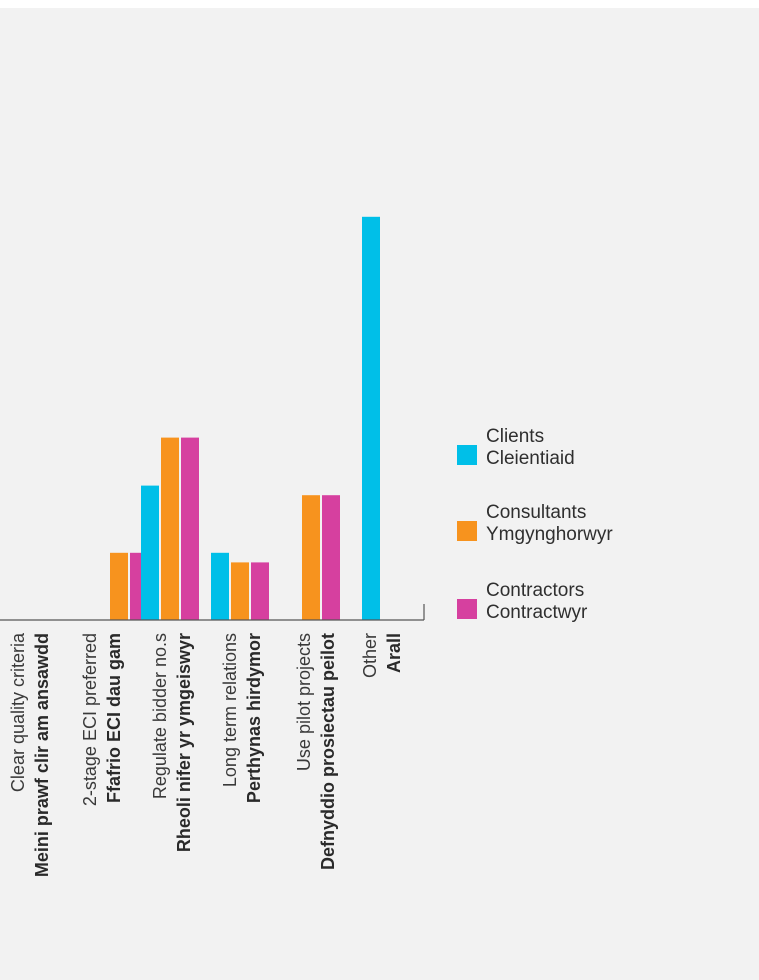  I want to click on x-tick-label-3: Long term relations Perthynas hirdymor, so click(242, 718).